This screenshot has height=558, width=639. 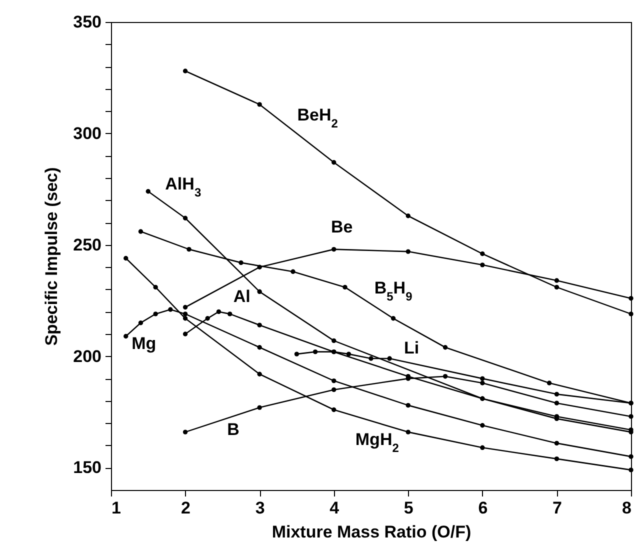 What do you see at coordinates (186, 508) in the screenshot?
I see `x-tick-label: 2` at bounding box center [186, 508].